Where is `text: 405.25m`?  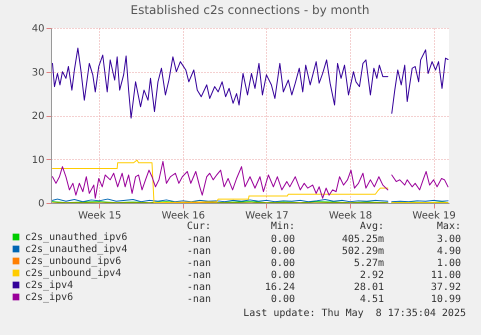 text: 405.25m is located at coordinates (363, 240).